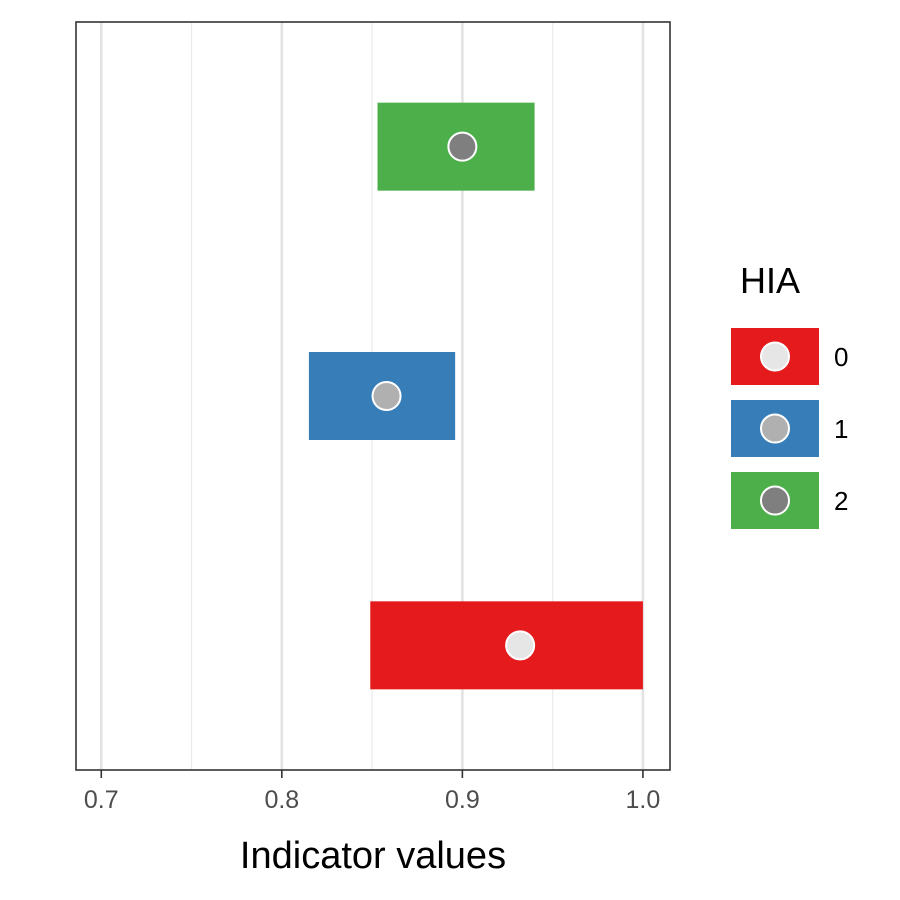 This screenshot has height=900, width=900. Describe the element at coordinates (841, 501) in the screenshot. I see `legend-label-2: 2` at that location.